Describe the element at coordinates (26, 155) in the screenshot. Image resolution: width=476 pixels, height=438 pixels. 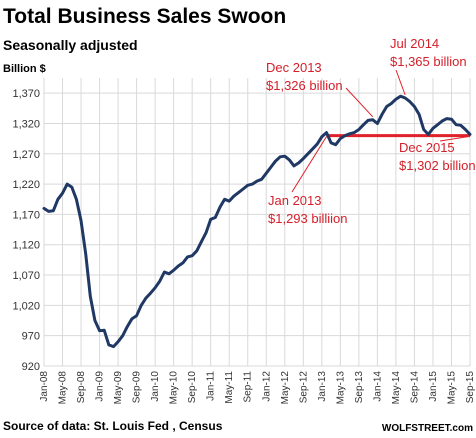
I see `y-tick-label: 1,270` at that location.